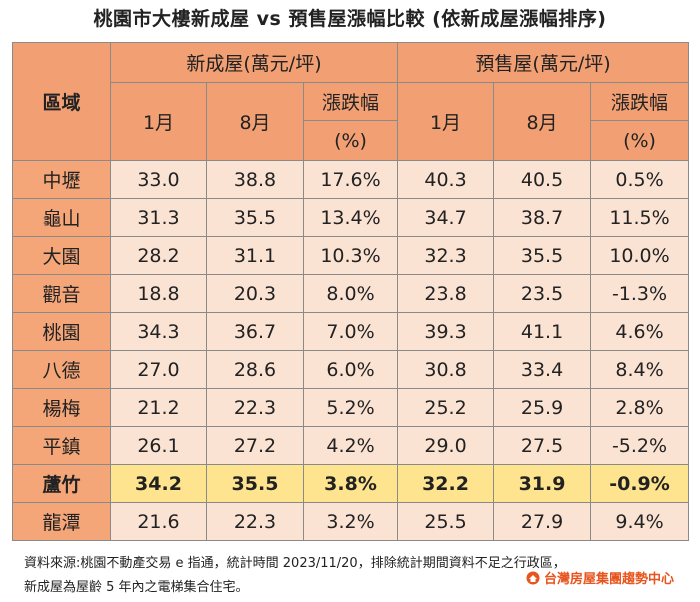 This screenshot has width=700, height=602. I want to click on page-title: 桃園市大樓新成屋 vs 預售屋漲幅比較 (依新成屋漲幅排序), so click(350, 19).